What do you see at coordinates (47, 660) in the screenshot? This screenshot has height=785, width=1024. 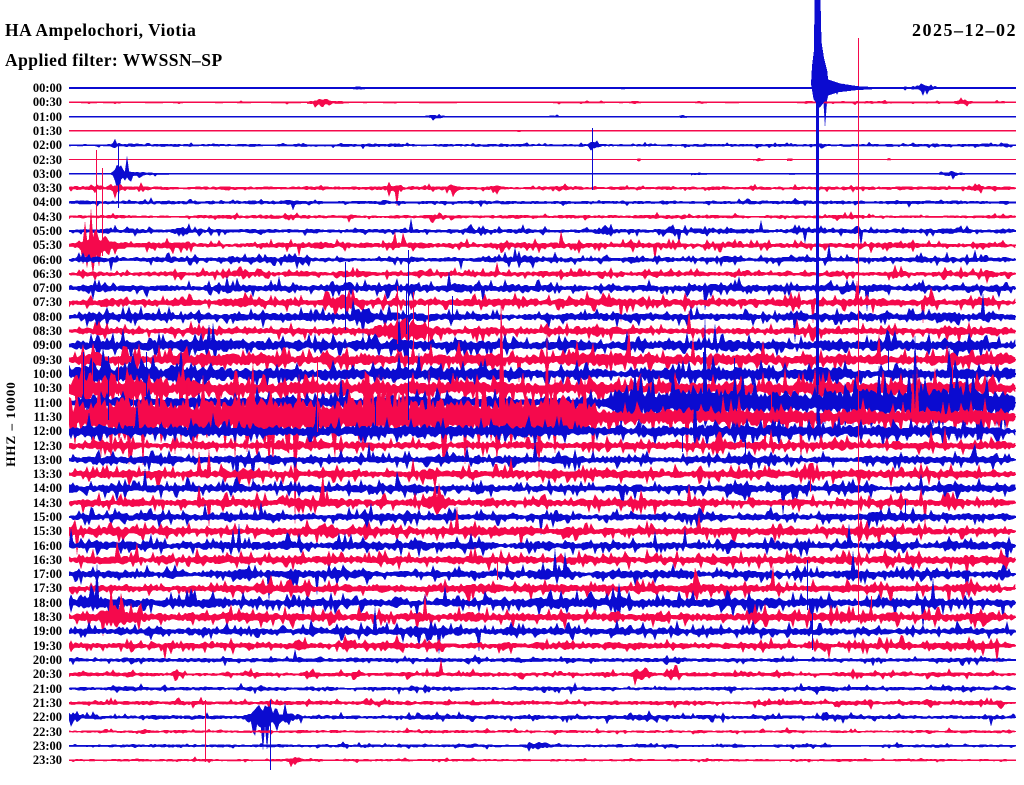 I see `svg-text: 20:00` at bounding box center [47, 660].